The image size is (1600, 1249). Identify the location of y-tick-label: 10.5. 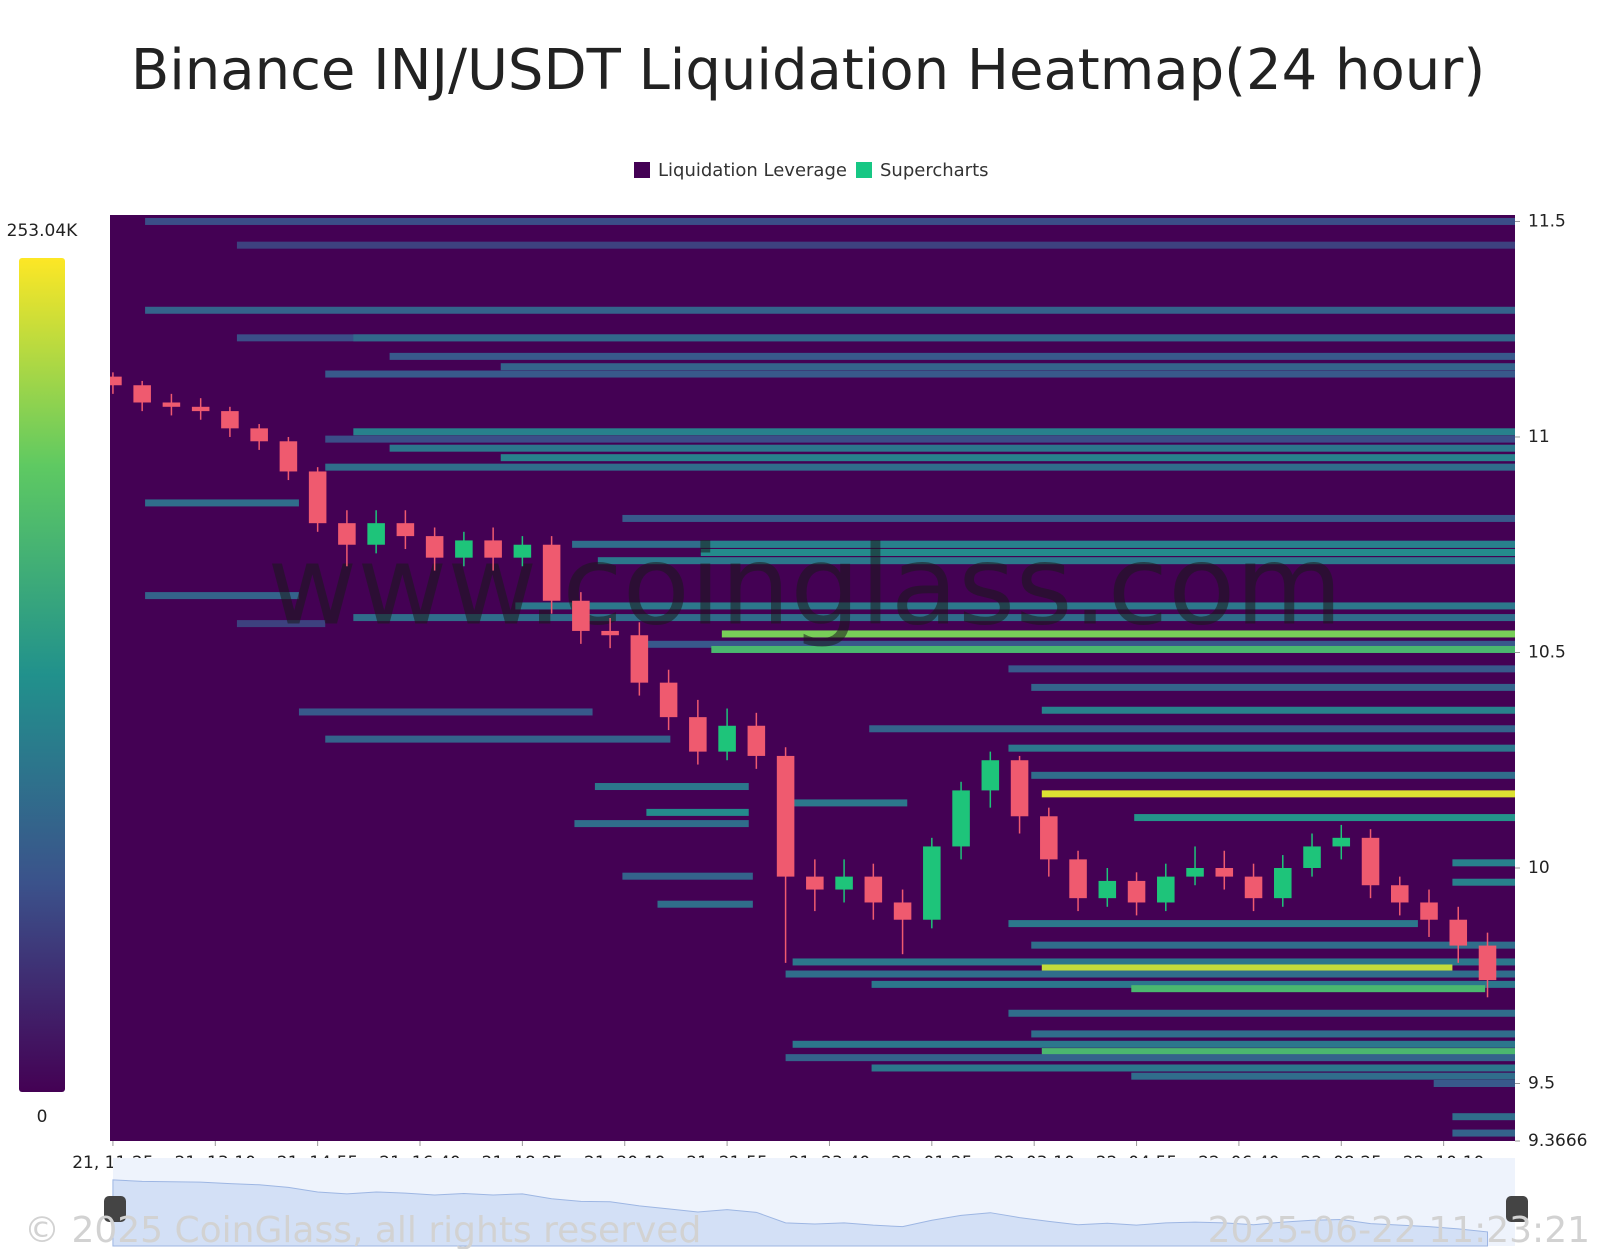
(1547, 652).